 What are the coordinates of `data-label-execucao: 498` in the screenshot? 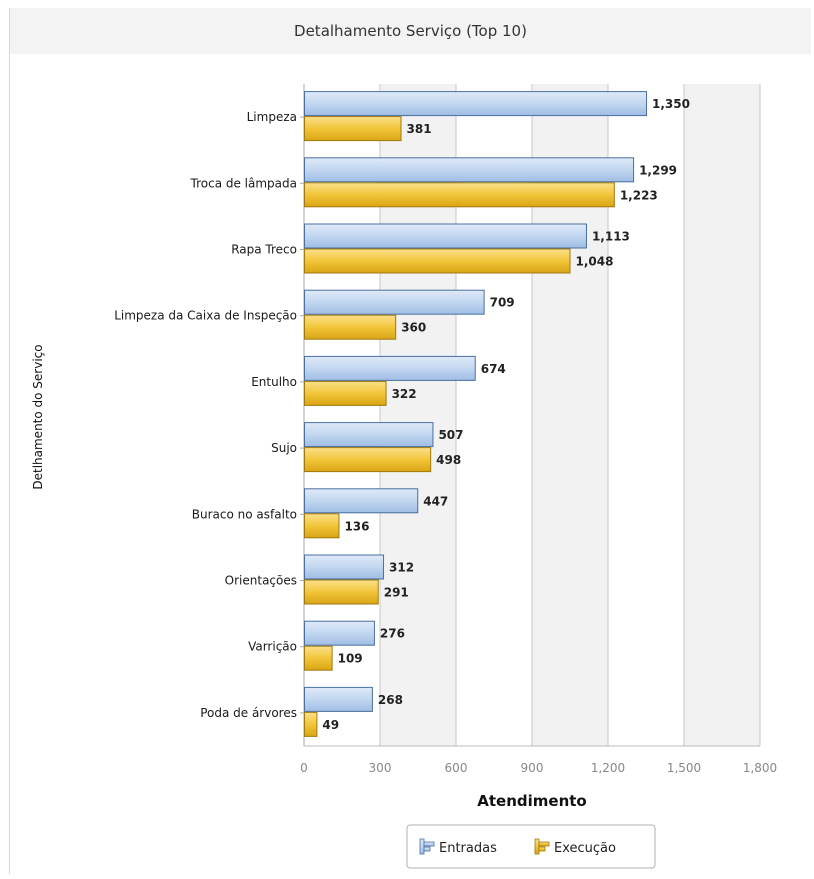 It's located at (448, 460).